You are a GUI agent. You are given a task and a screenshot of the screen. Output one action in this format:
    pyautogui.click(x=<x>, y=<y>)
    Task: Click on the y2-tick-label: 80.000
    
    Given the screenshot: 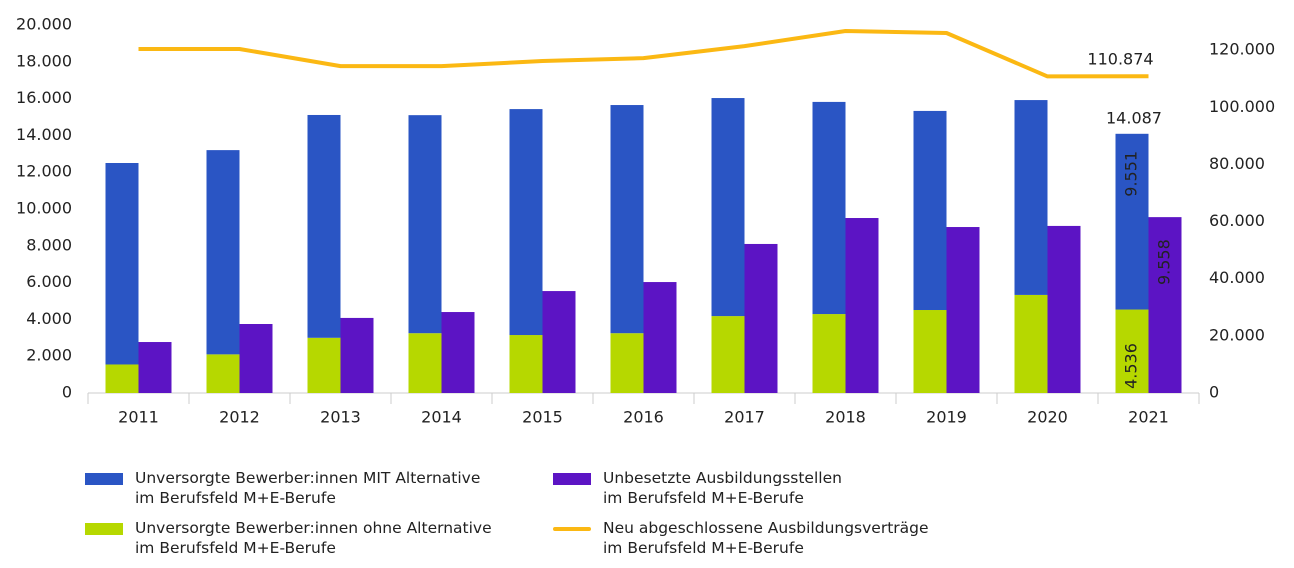 What is the action you would take?
    pyautogui.click(x=1237, y=163)
    